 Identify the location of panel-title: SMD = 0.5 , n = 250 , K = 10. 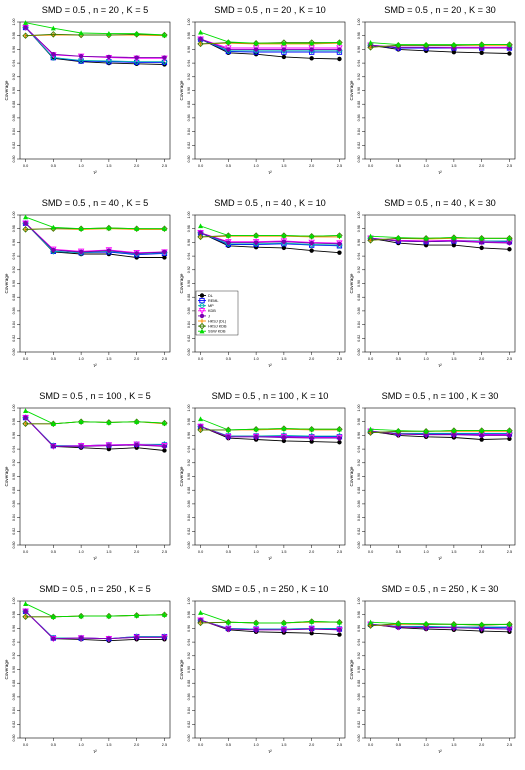
(270, 589).